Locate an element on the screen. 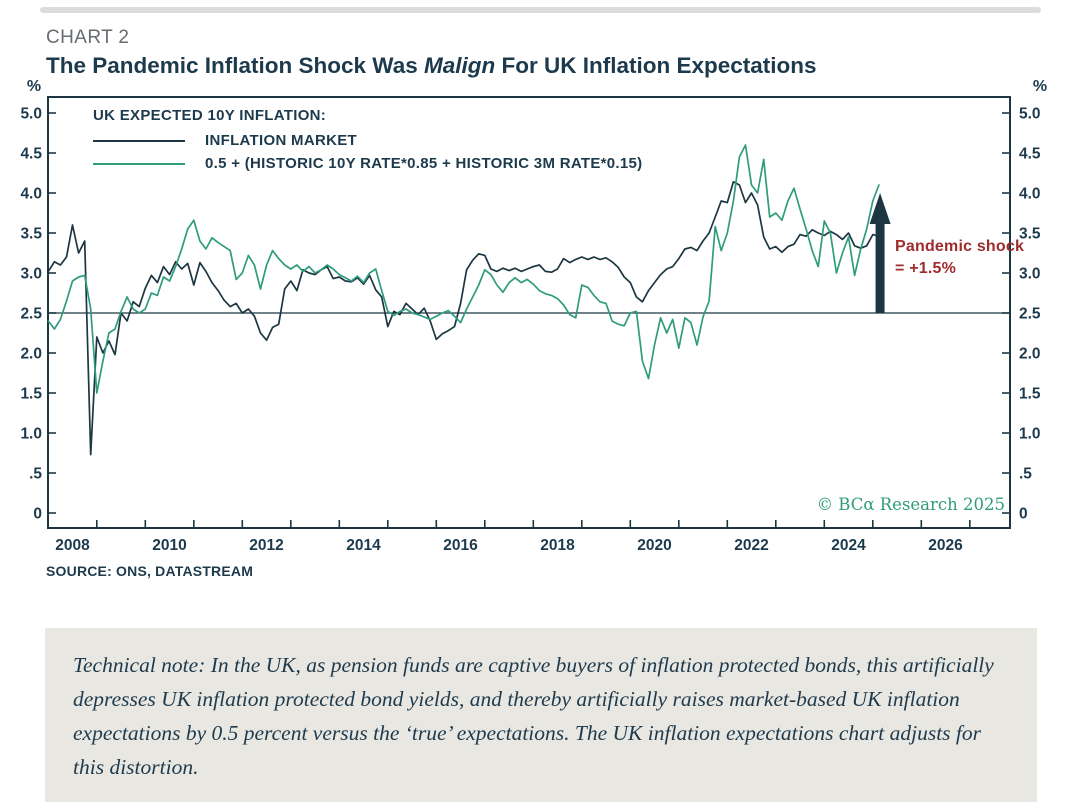 This screenshot has width=1081, height=810. y-tick-label-left: 1.0 is located at coordinates (31, 434).